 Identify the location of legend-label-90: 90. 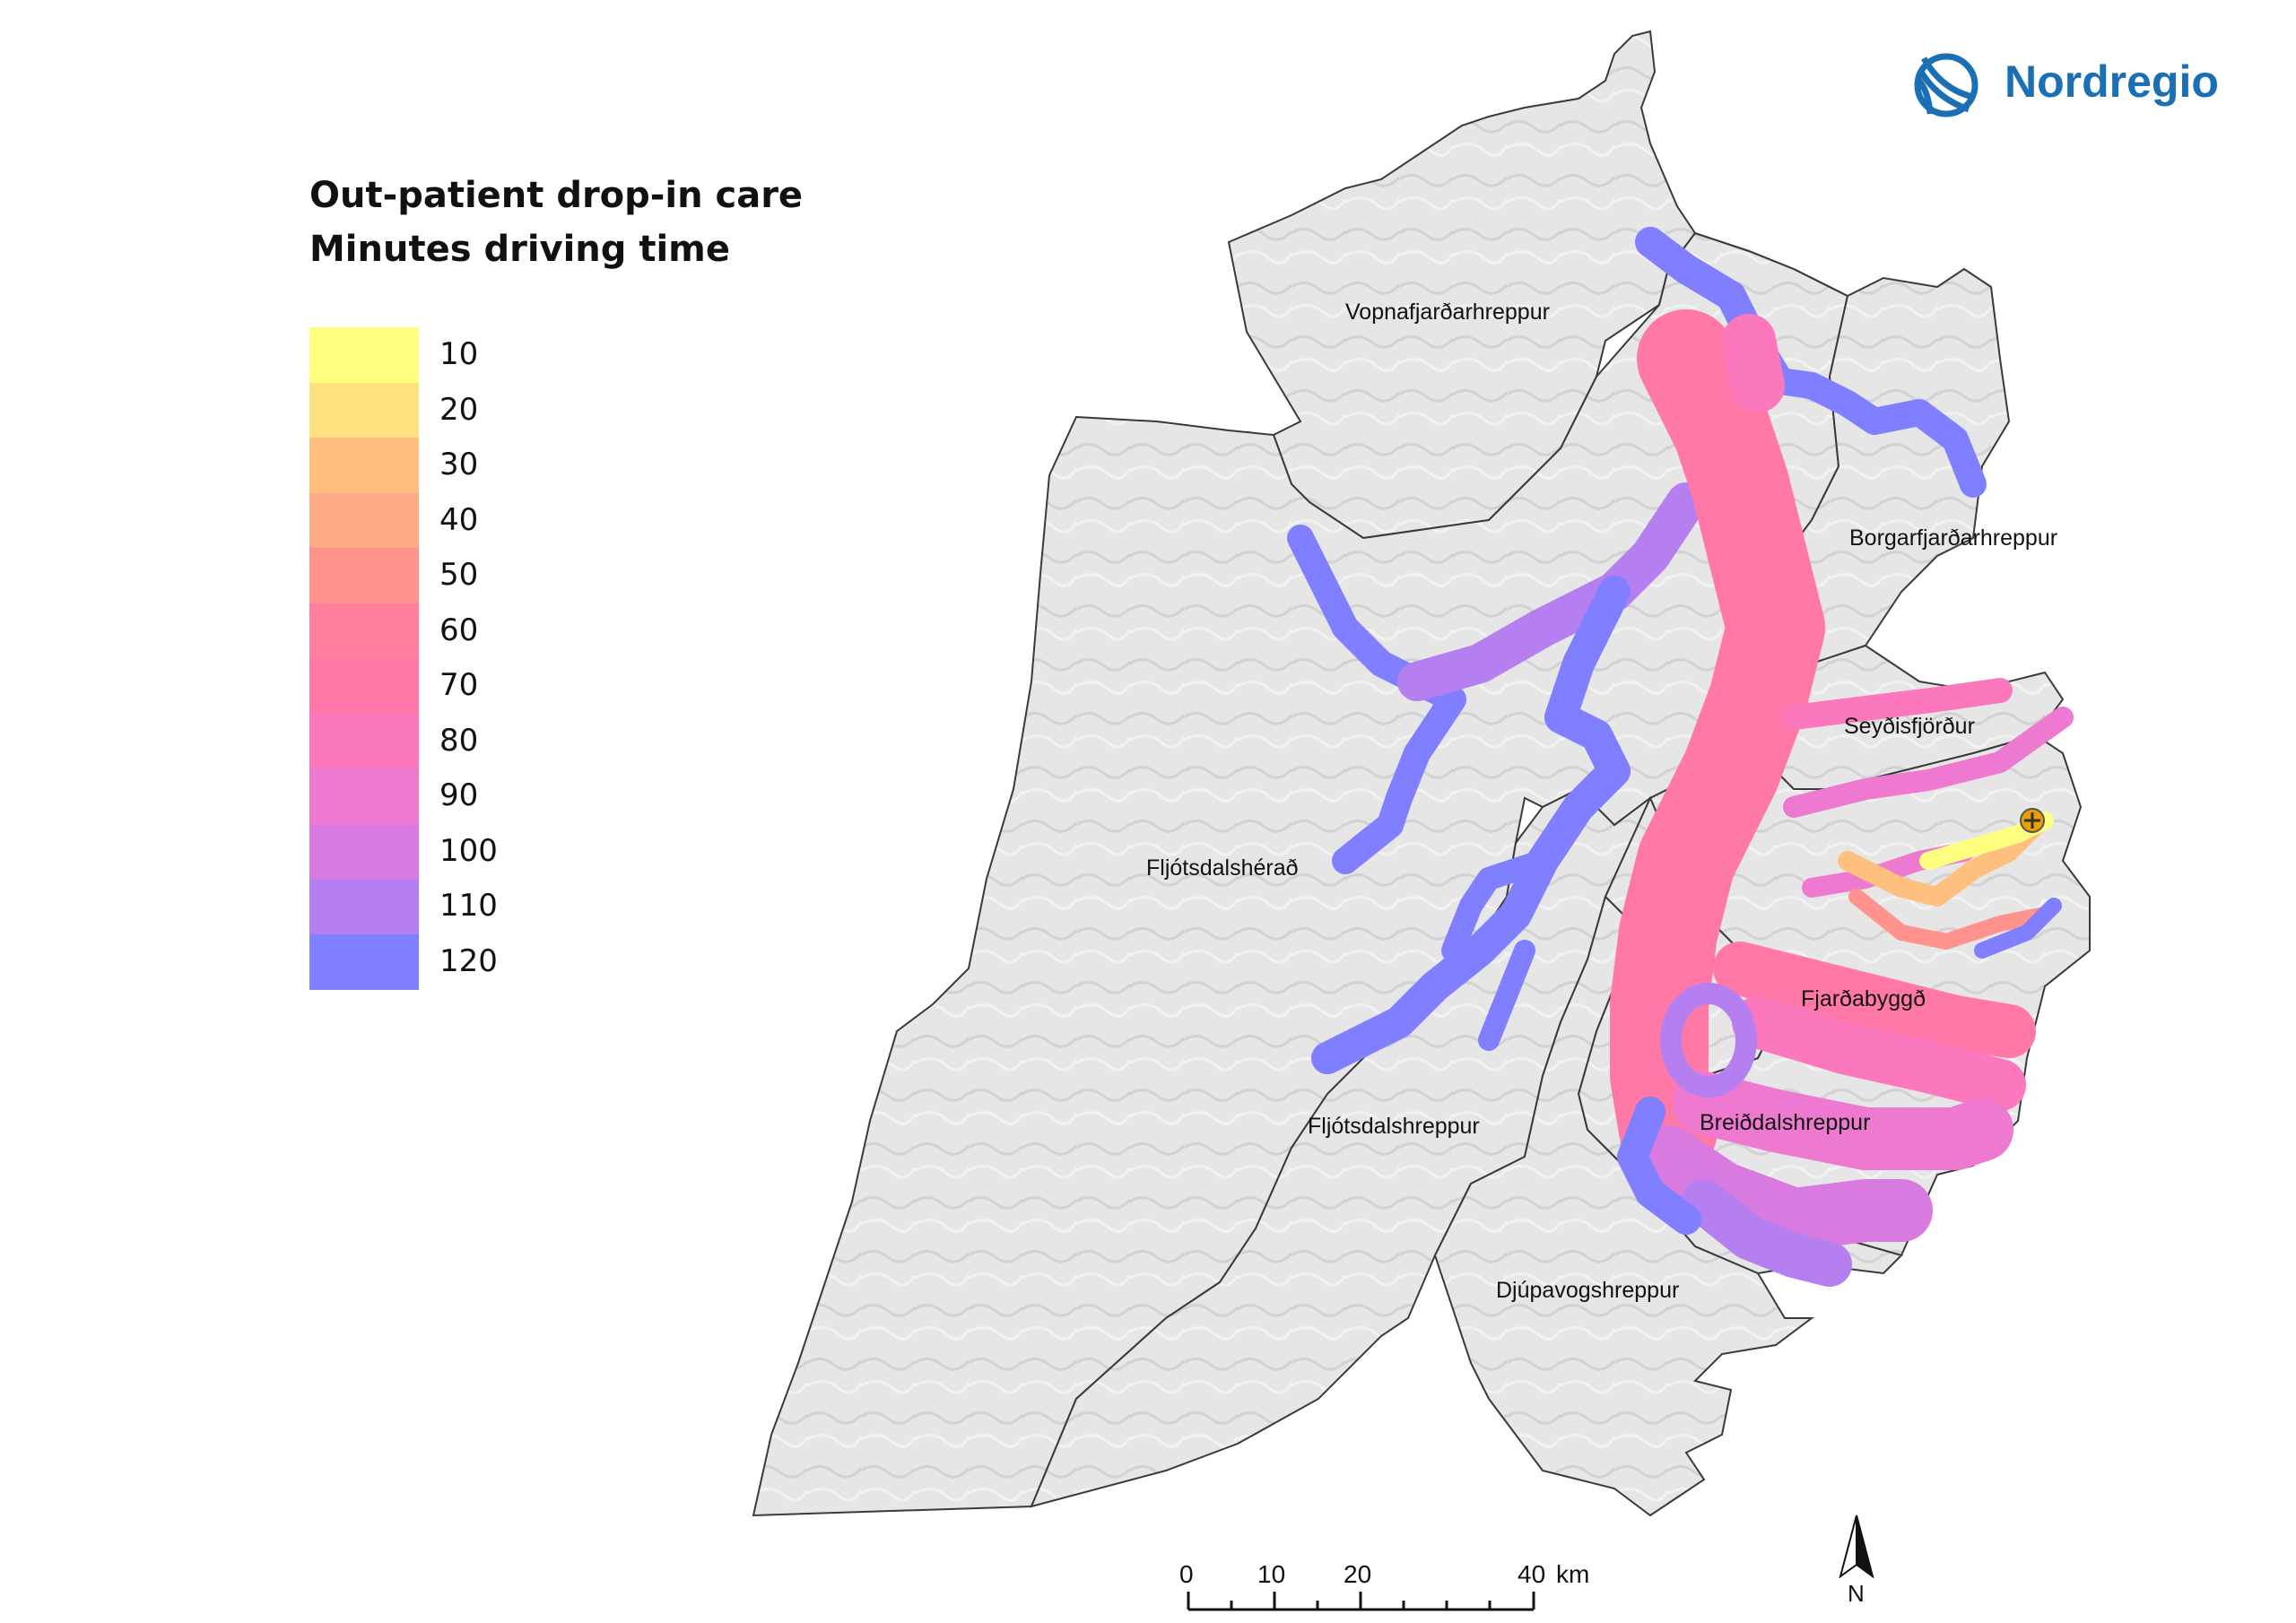
(459, 795).